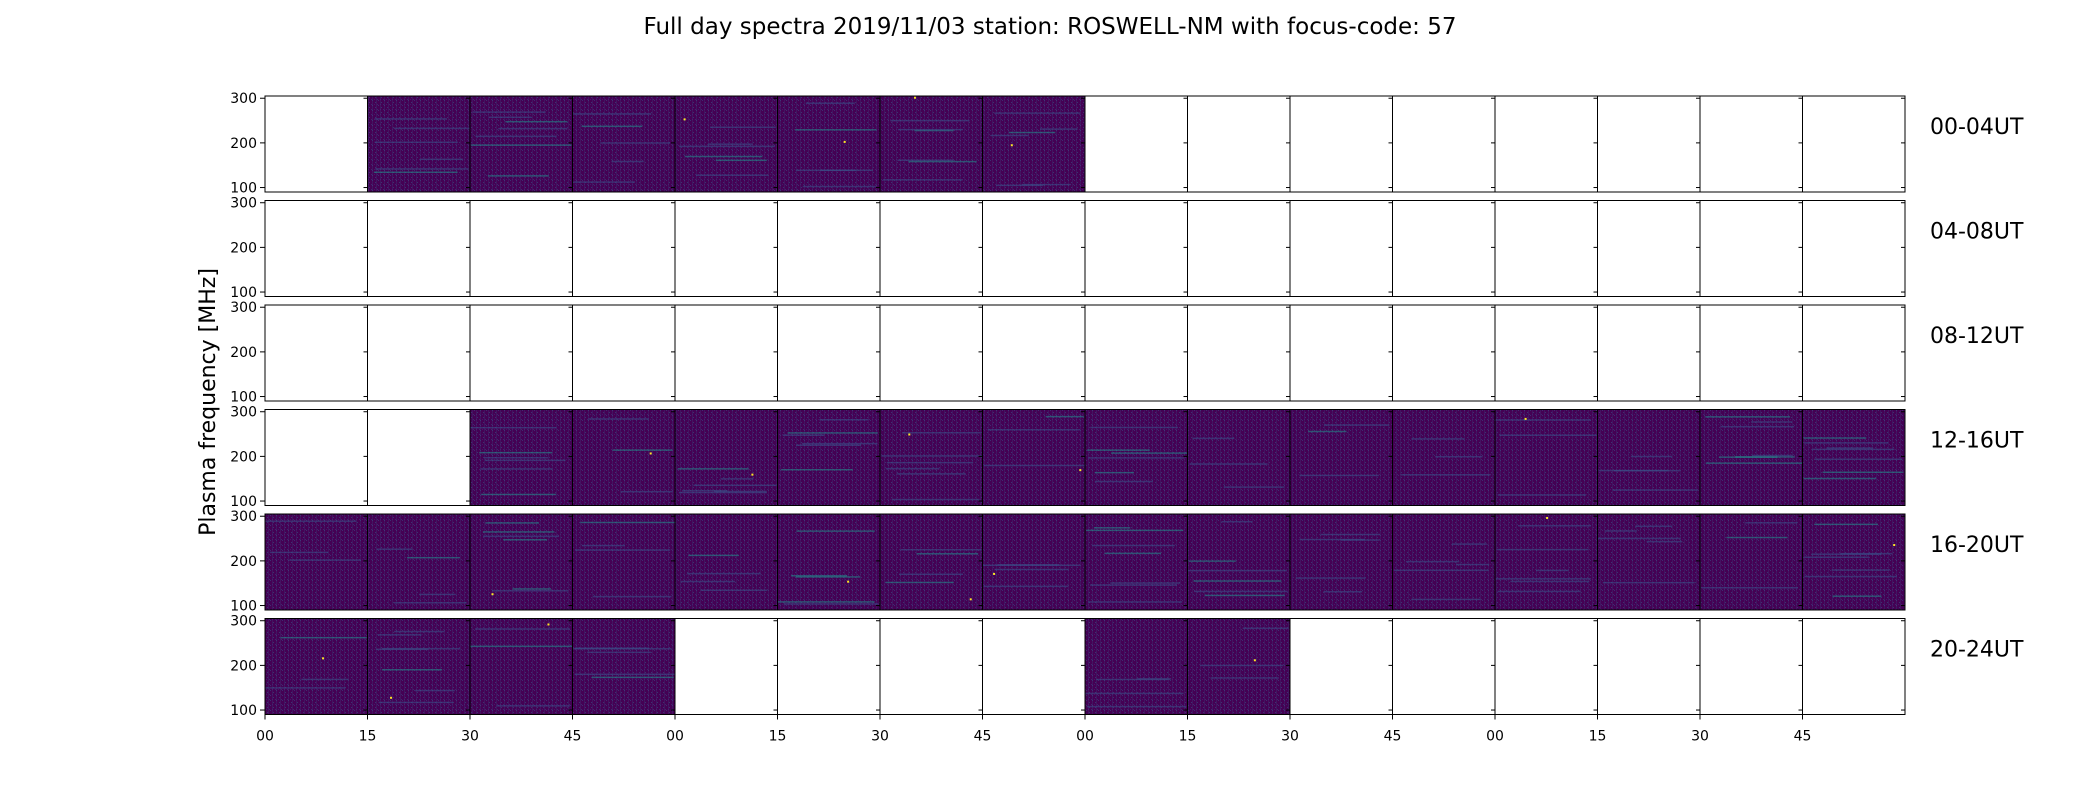 This screenshot has width=2100, height=800. What do you see at coordinates (1188, 737) in the screenshot?
I see `x-tick-label: 15` at bounding box center [1188, 737].